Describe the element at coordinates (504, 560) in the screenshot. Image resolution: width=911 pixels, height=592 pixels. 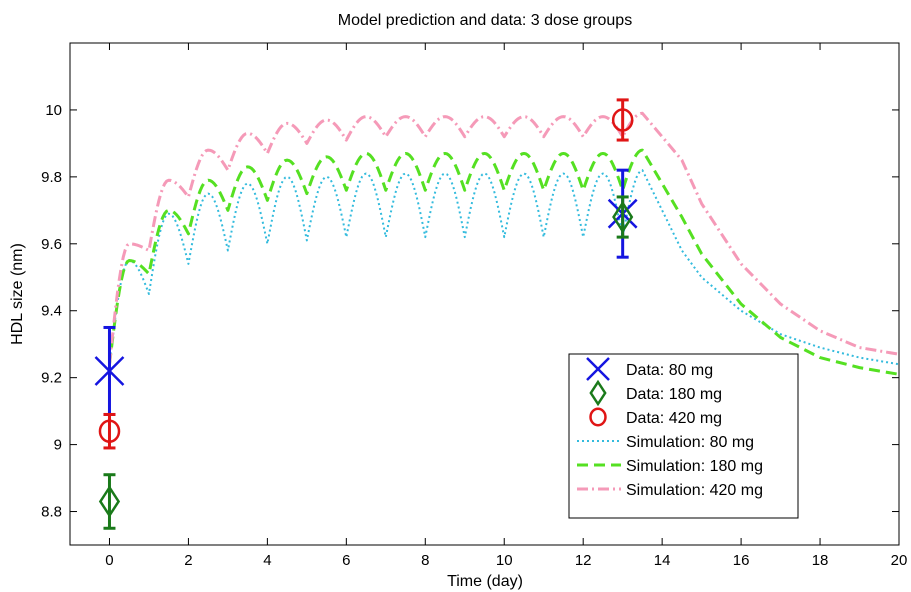
I see `x-tick-label: 10` at that location.